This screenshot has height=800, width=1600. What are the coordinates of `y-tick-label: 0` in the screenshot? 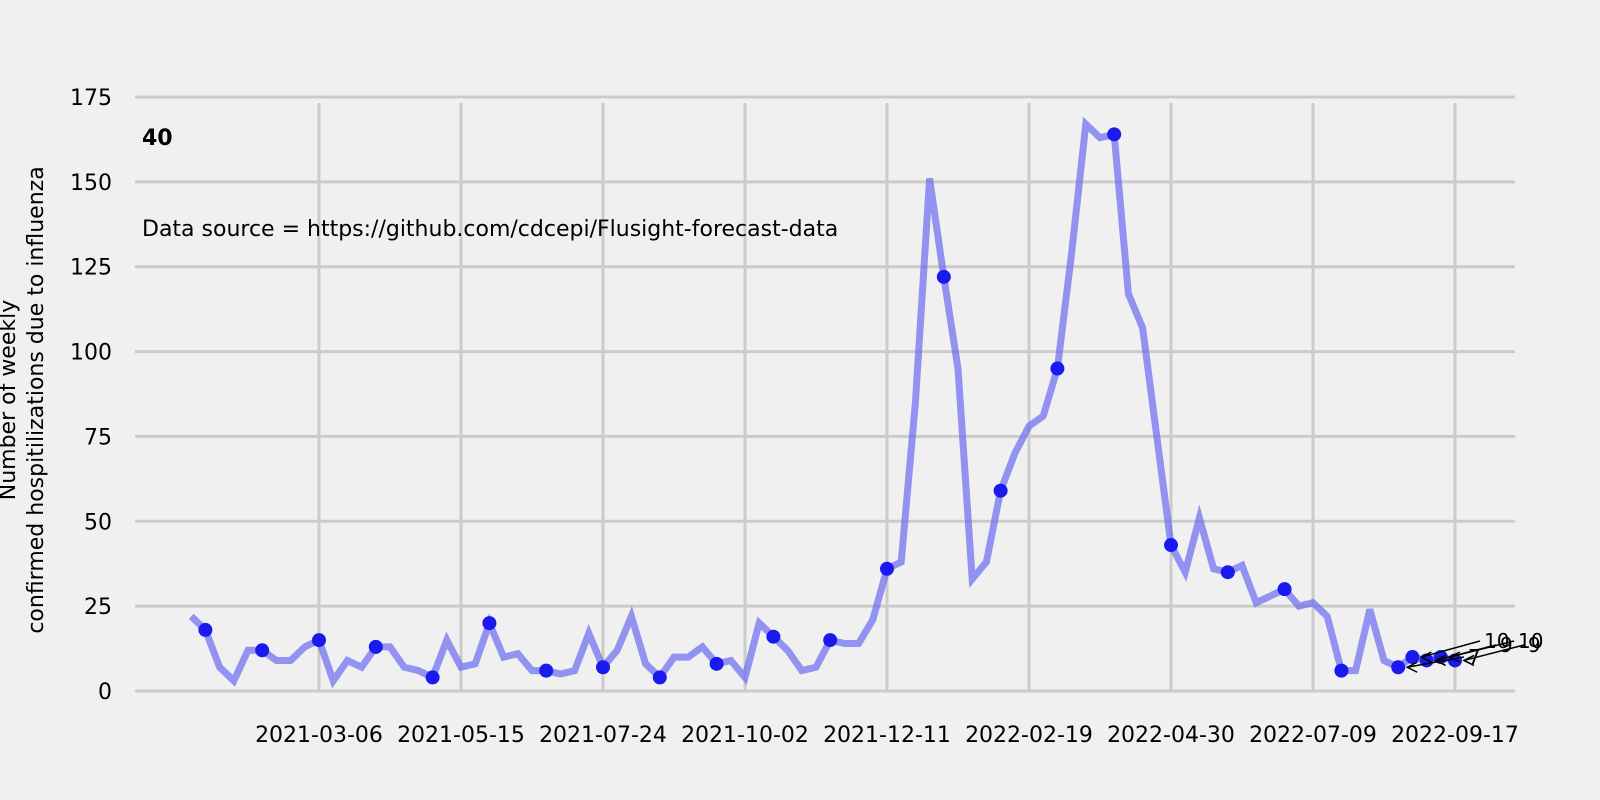 It's located at (105, 692).